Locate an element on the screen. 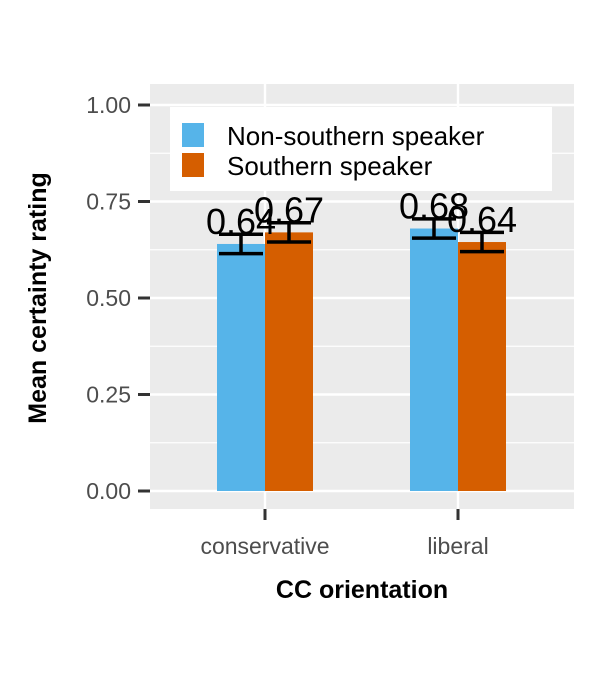 The image size is (597, 693). bar-non-southern-speaker-liberal is located at coordinates (434, 359).